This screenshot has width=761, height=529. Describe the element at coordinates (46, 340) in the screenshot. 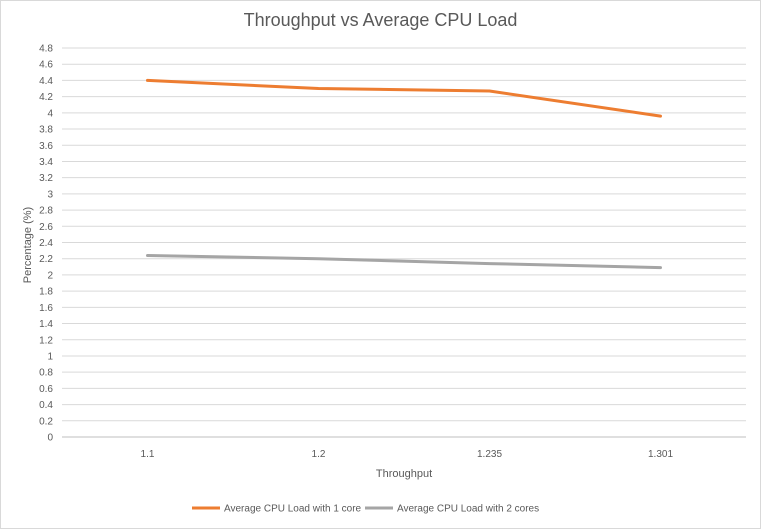

I see `y-tick-label: 1.2` at that location.